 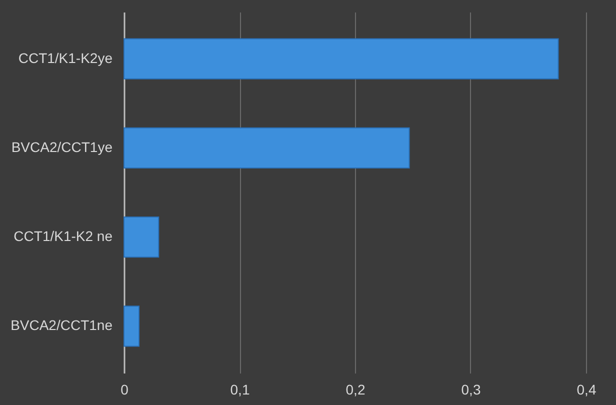 What do you see at coordinates (471, 390) in the screenshot?
I see `x-tick-label: 0,3` at bounding box center [471, 390].